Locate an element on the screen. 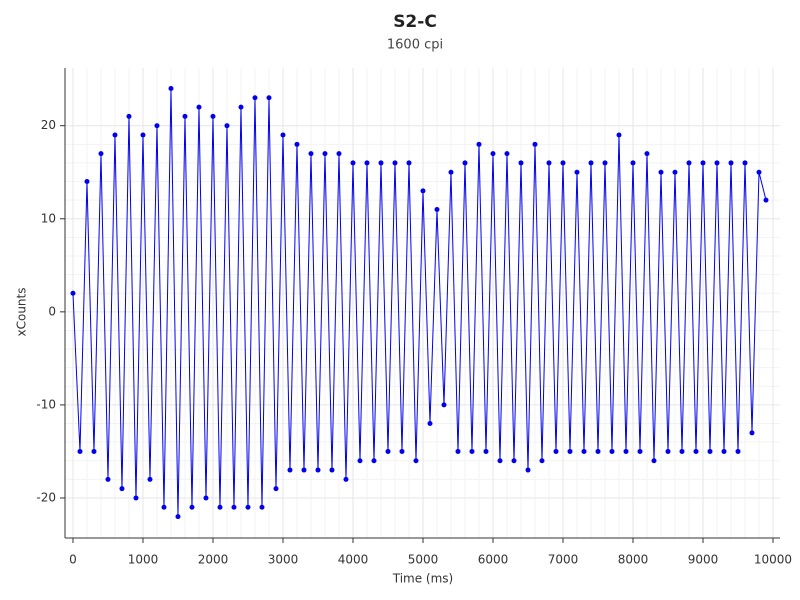 The image size is (800, 600). x-tick-label: 7000 is located at coordinates (563, 560).